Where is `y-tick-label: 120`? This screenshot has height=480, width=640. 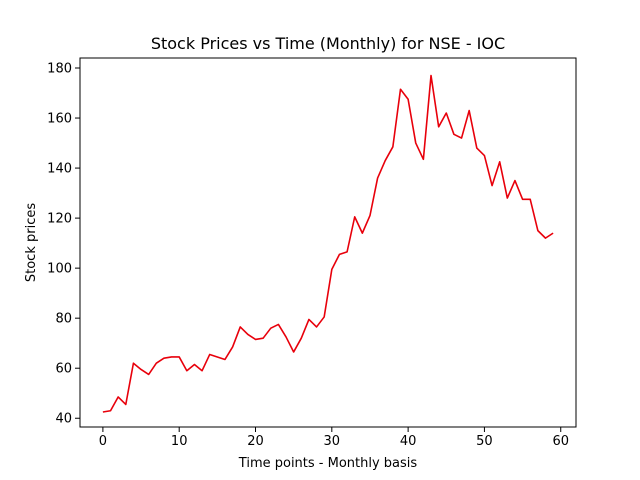 y-tick-label: 120 is located at coordinates (59, 219).